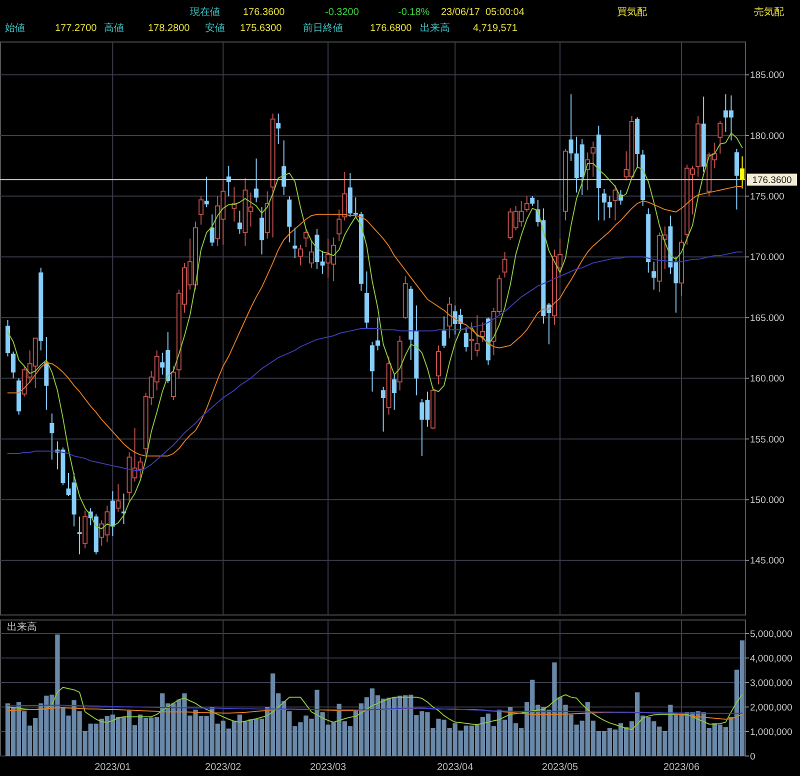 The height and width of the screenshot is (776, 800). Describe the element at coordinates (114, 28) in the screenshot. I see `text: 高値` at that location.